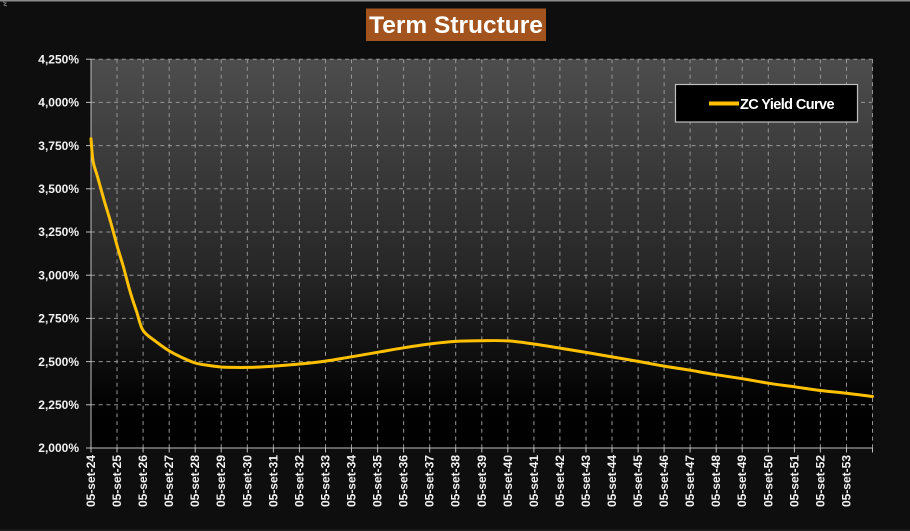 This screenshot has width=910, height=531. I want to click on svg-text: 05-set-44, so click(612, 481).